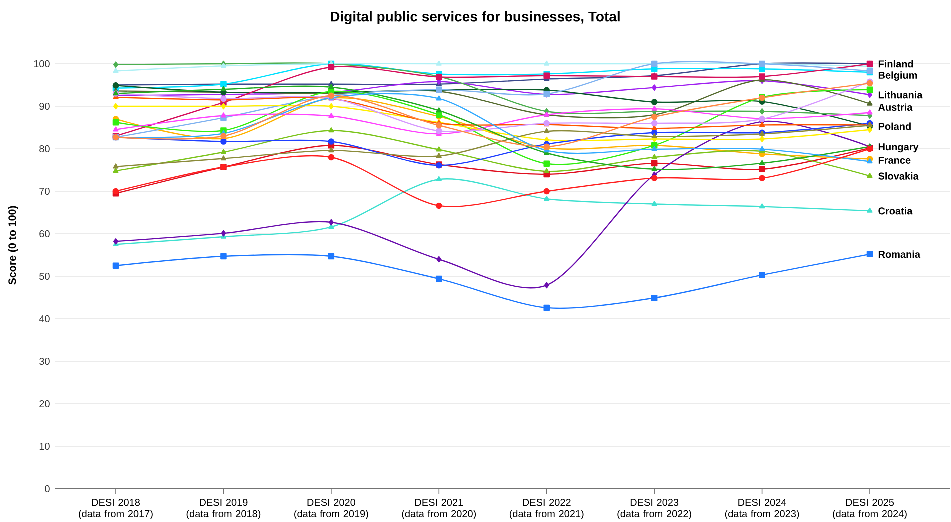  Describe the element at coordinates (42, 64) in the screenshot. I see `y-tick-label: 100` at that location.